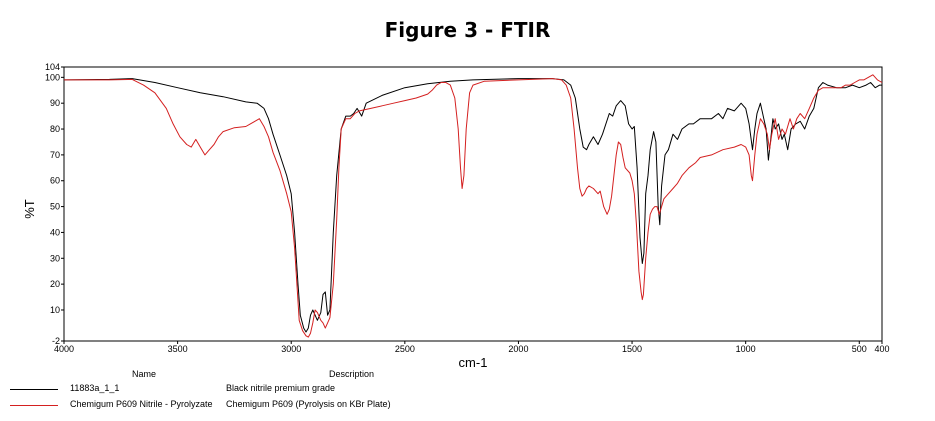  What do you see at coordinates (55, 155) in the screenshot?
I see `y-tick-label: 70` at bounding box center [55, 155].